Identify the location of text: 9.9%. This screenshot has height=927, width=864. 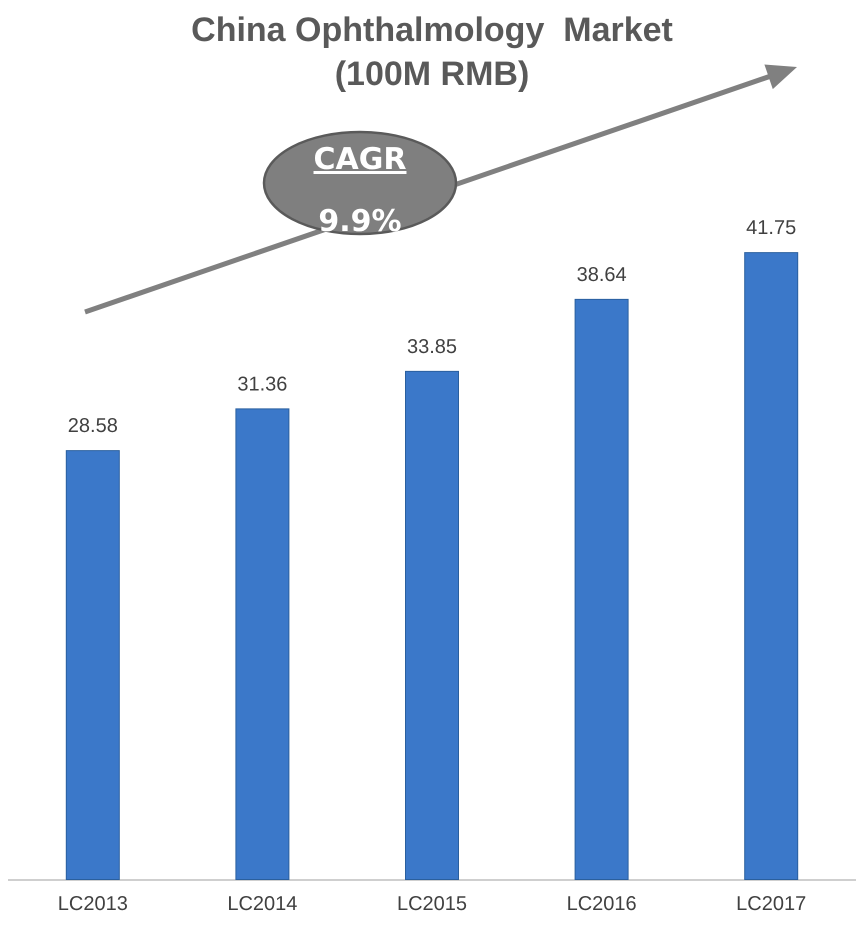
(360, 221).